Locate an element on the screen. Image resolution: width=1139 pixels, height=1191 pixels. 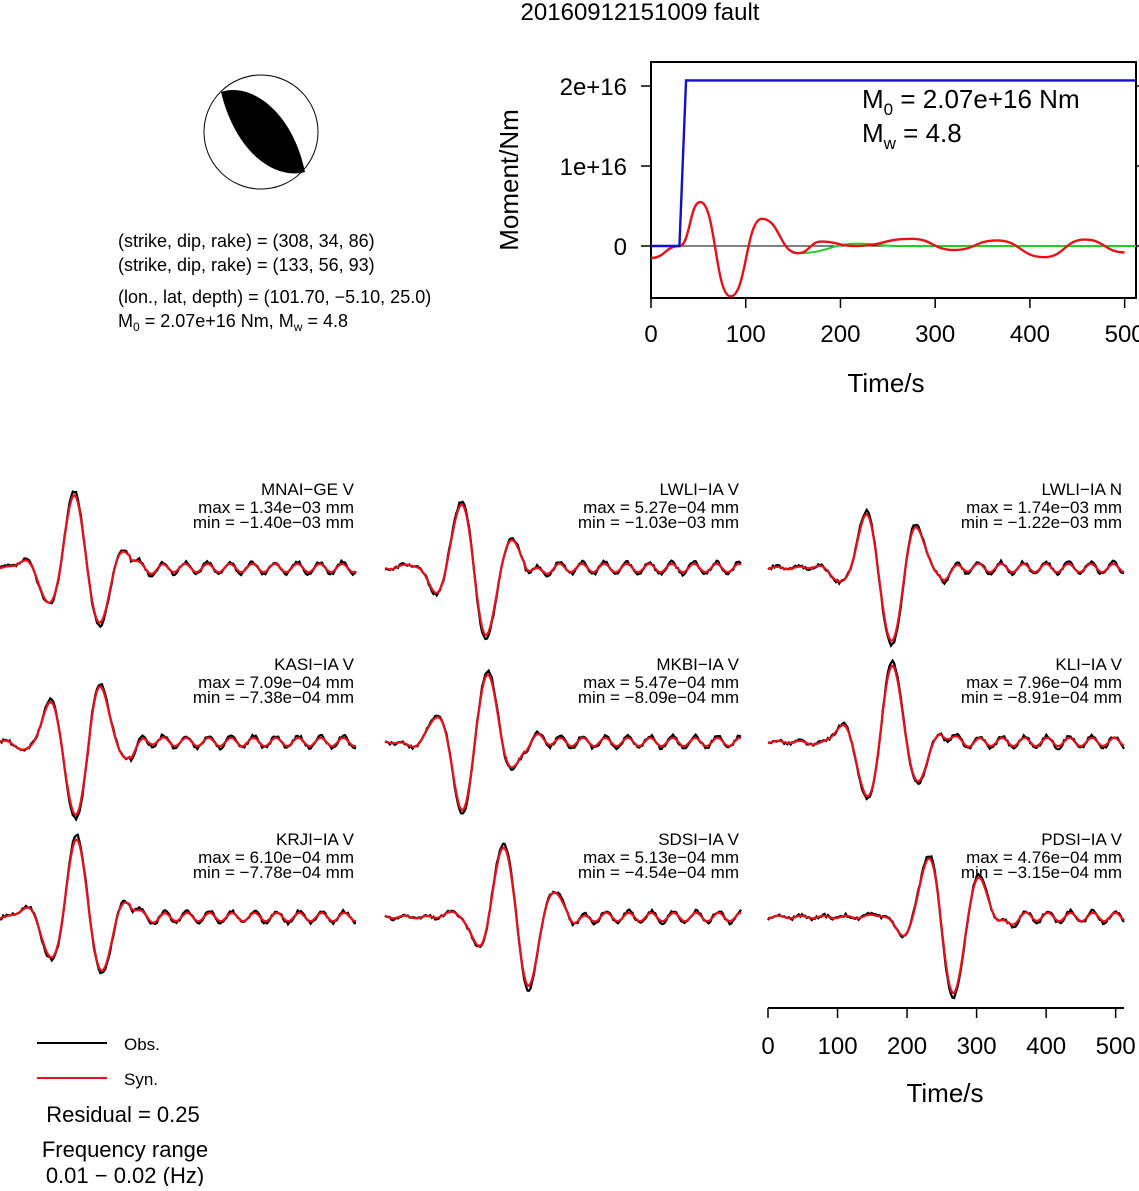
legend-obs-label: Obs. is located at coordinates (142, 1044).